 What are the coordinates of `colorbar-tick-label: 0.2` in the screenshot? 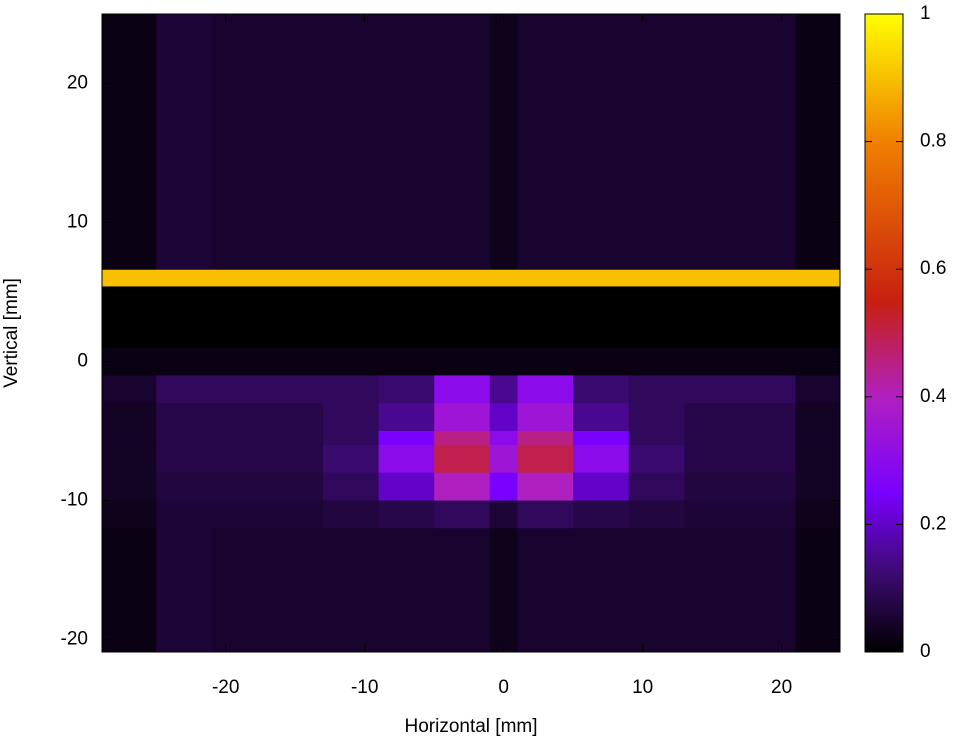 It's located at (933, 523).